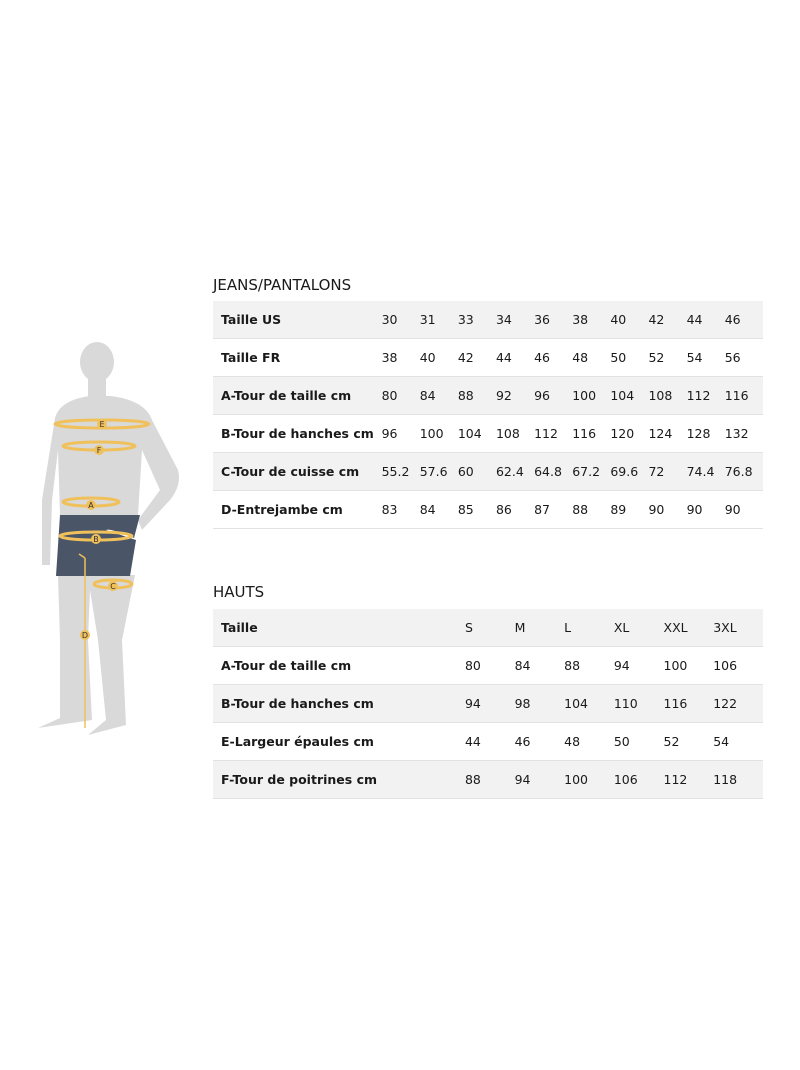 The width and height of the screenshot is (800, 1070). Describe the element at coordinates (476, 509) in the screenshot. I see `table-cell: 85` at that location.